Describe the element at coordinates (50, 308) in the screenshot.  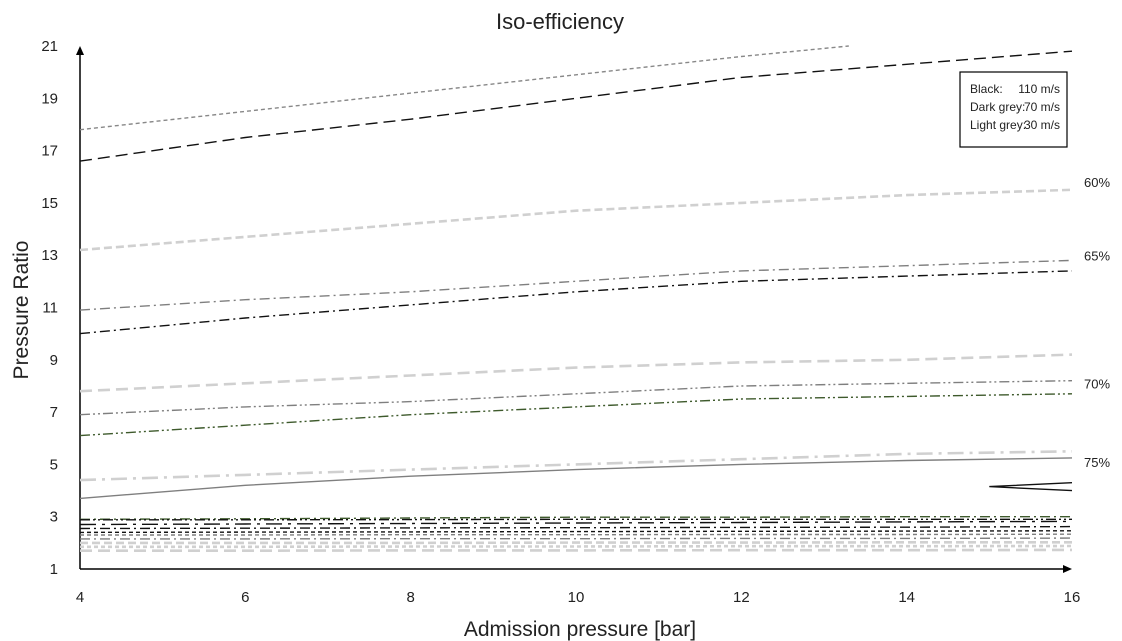
I see `y-tick-label: 11` at that location.